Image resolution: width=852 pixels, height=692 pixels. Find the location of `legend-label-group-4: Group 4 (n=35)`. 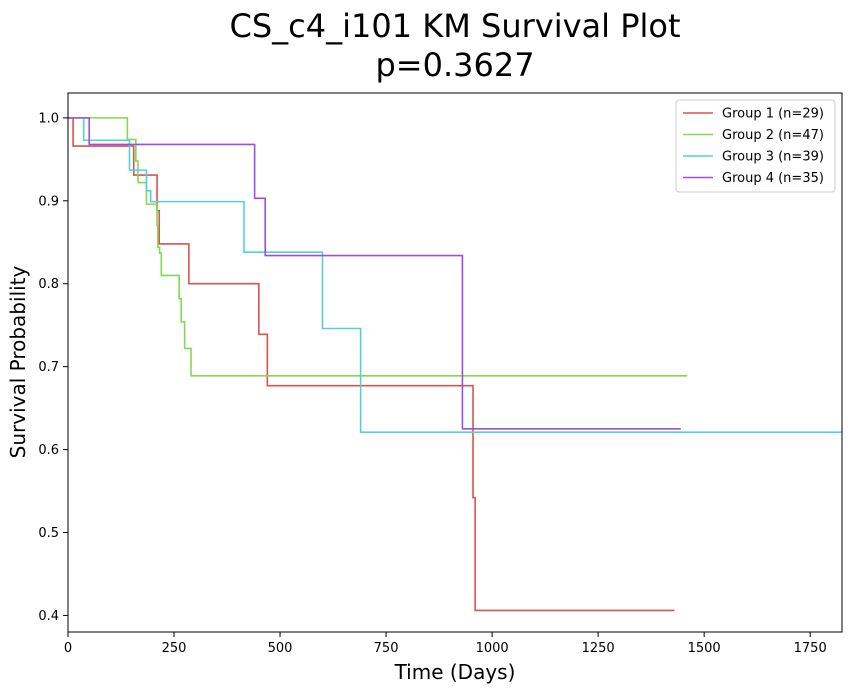

legend-label-group-4: Group 4 (n=35) is located at coordinates (773, 178).